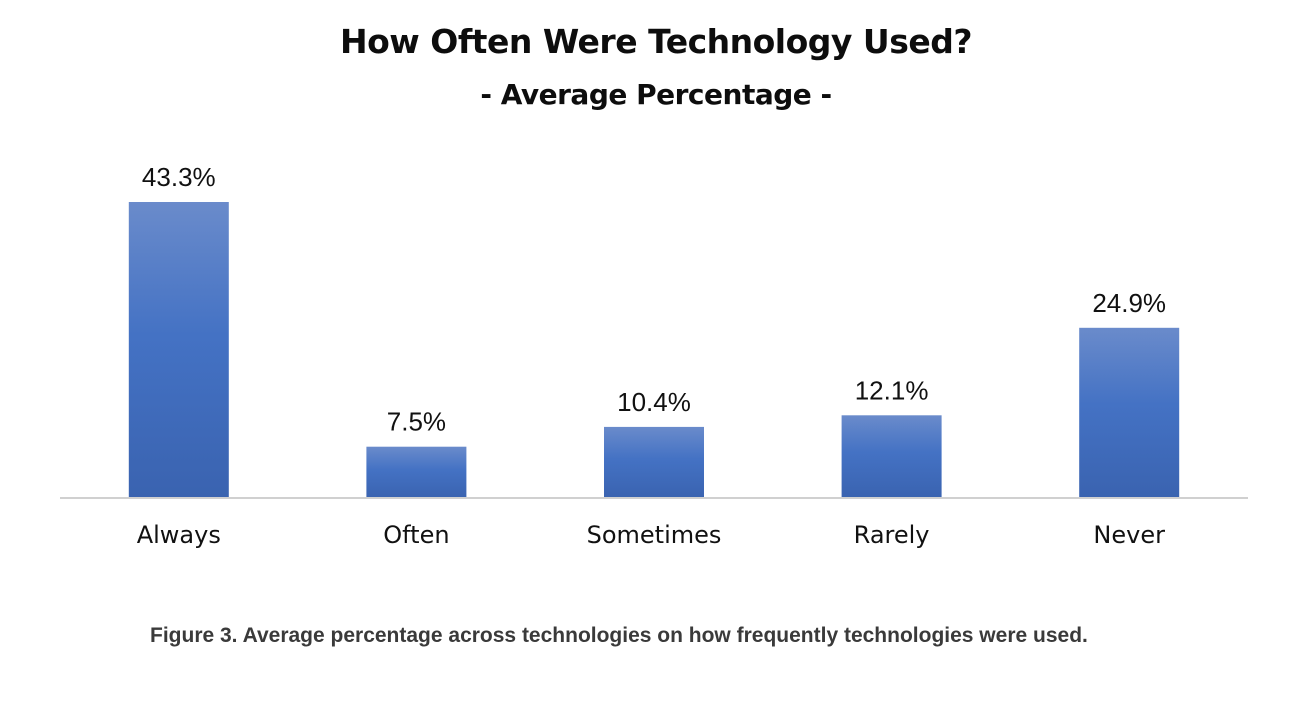  Describe the element at coordinates (892, 390) in the screenshot. I see `value-label-rarely: 12.1%` at that location.